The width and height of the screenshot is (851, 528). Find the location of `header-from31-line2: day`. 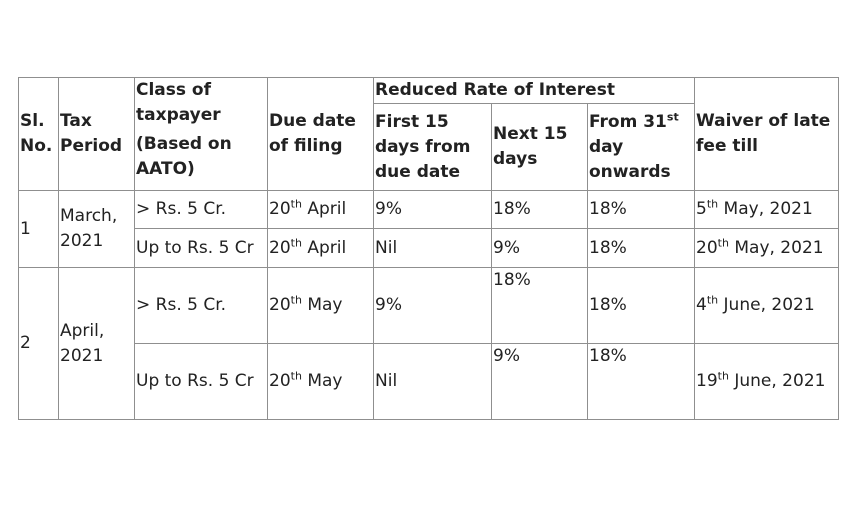

header-from31-line2: day is located at coordinates (606, 146).